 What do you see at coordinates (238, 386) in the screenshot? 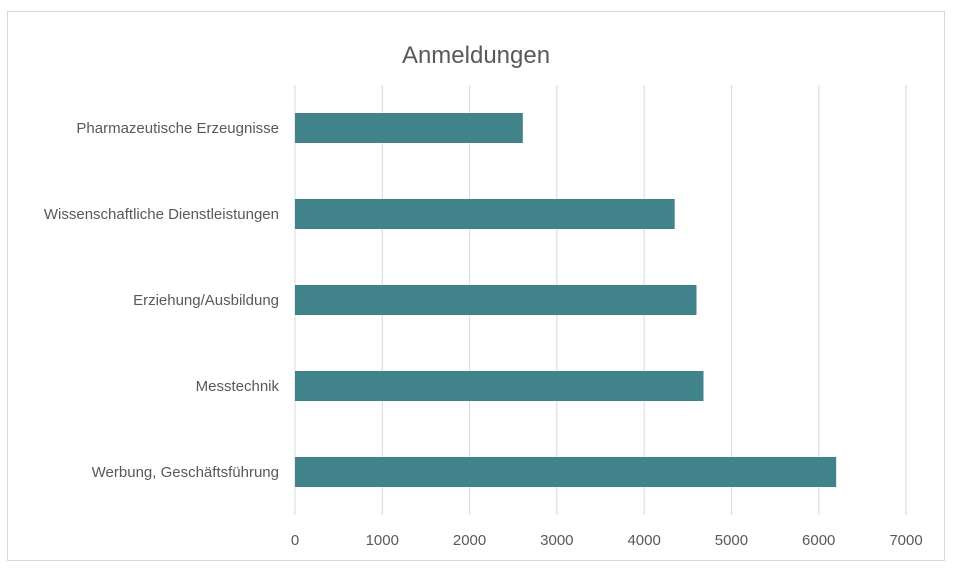
I see `category-label: Messtechnik` at bounding box center [238, 386].